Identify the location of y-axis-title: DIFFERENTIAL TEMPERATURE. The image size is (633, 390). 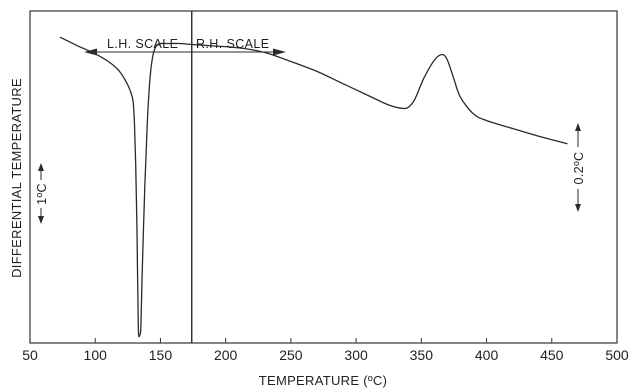
(16, 178).